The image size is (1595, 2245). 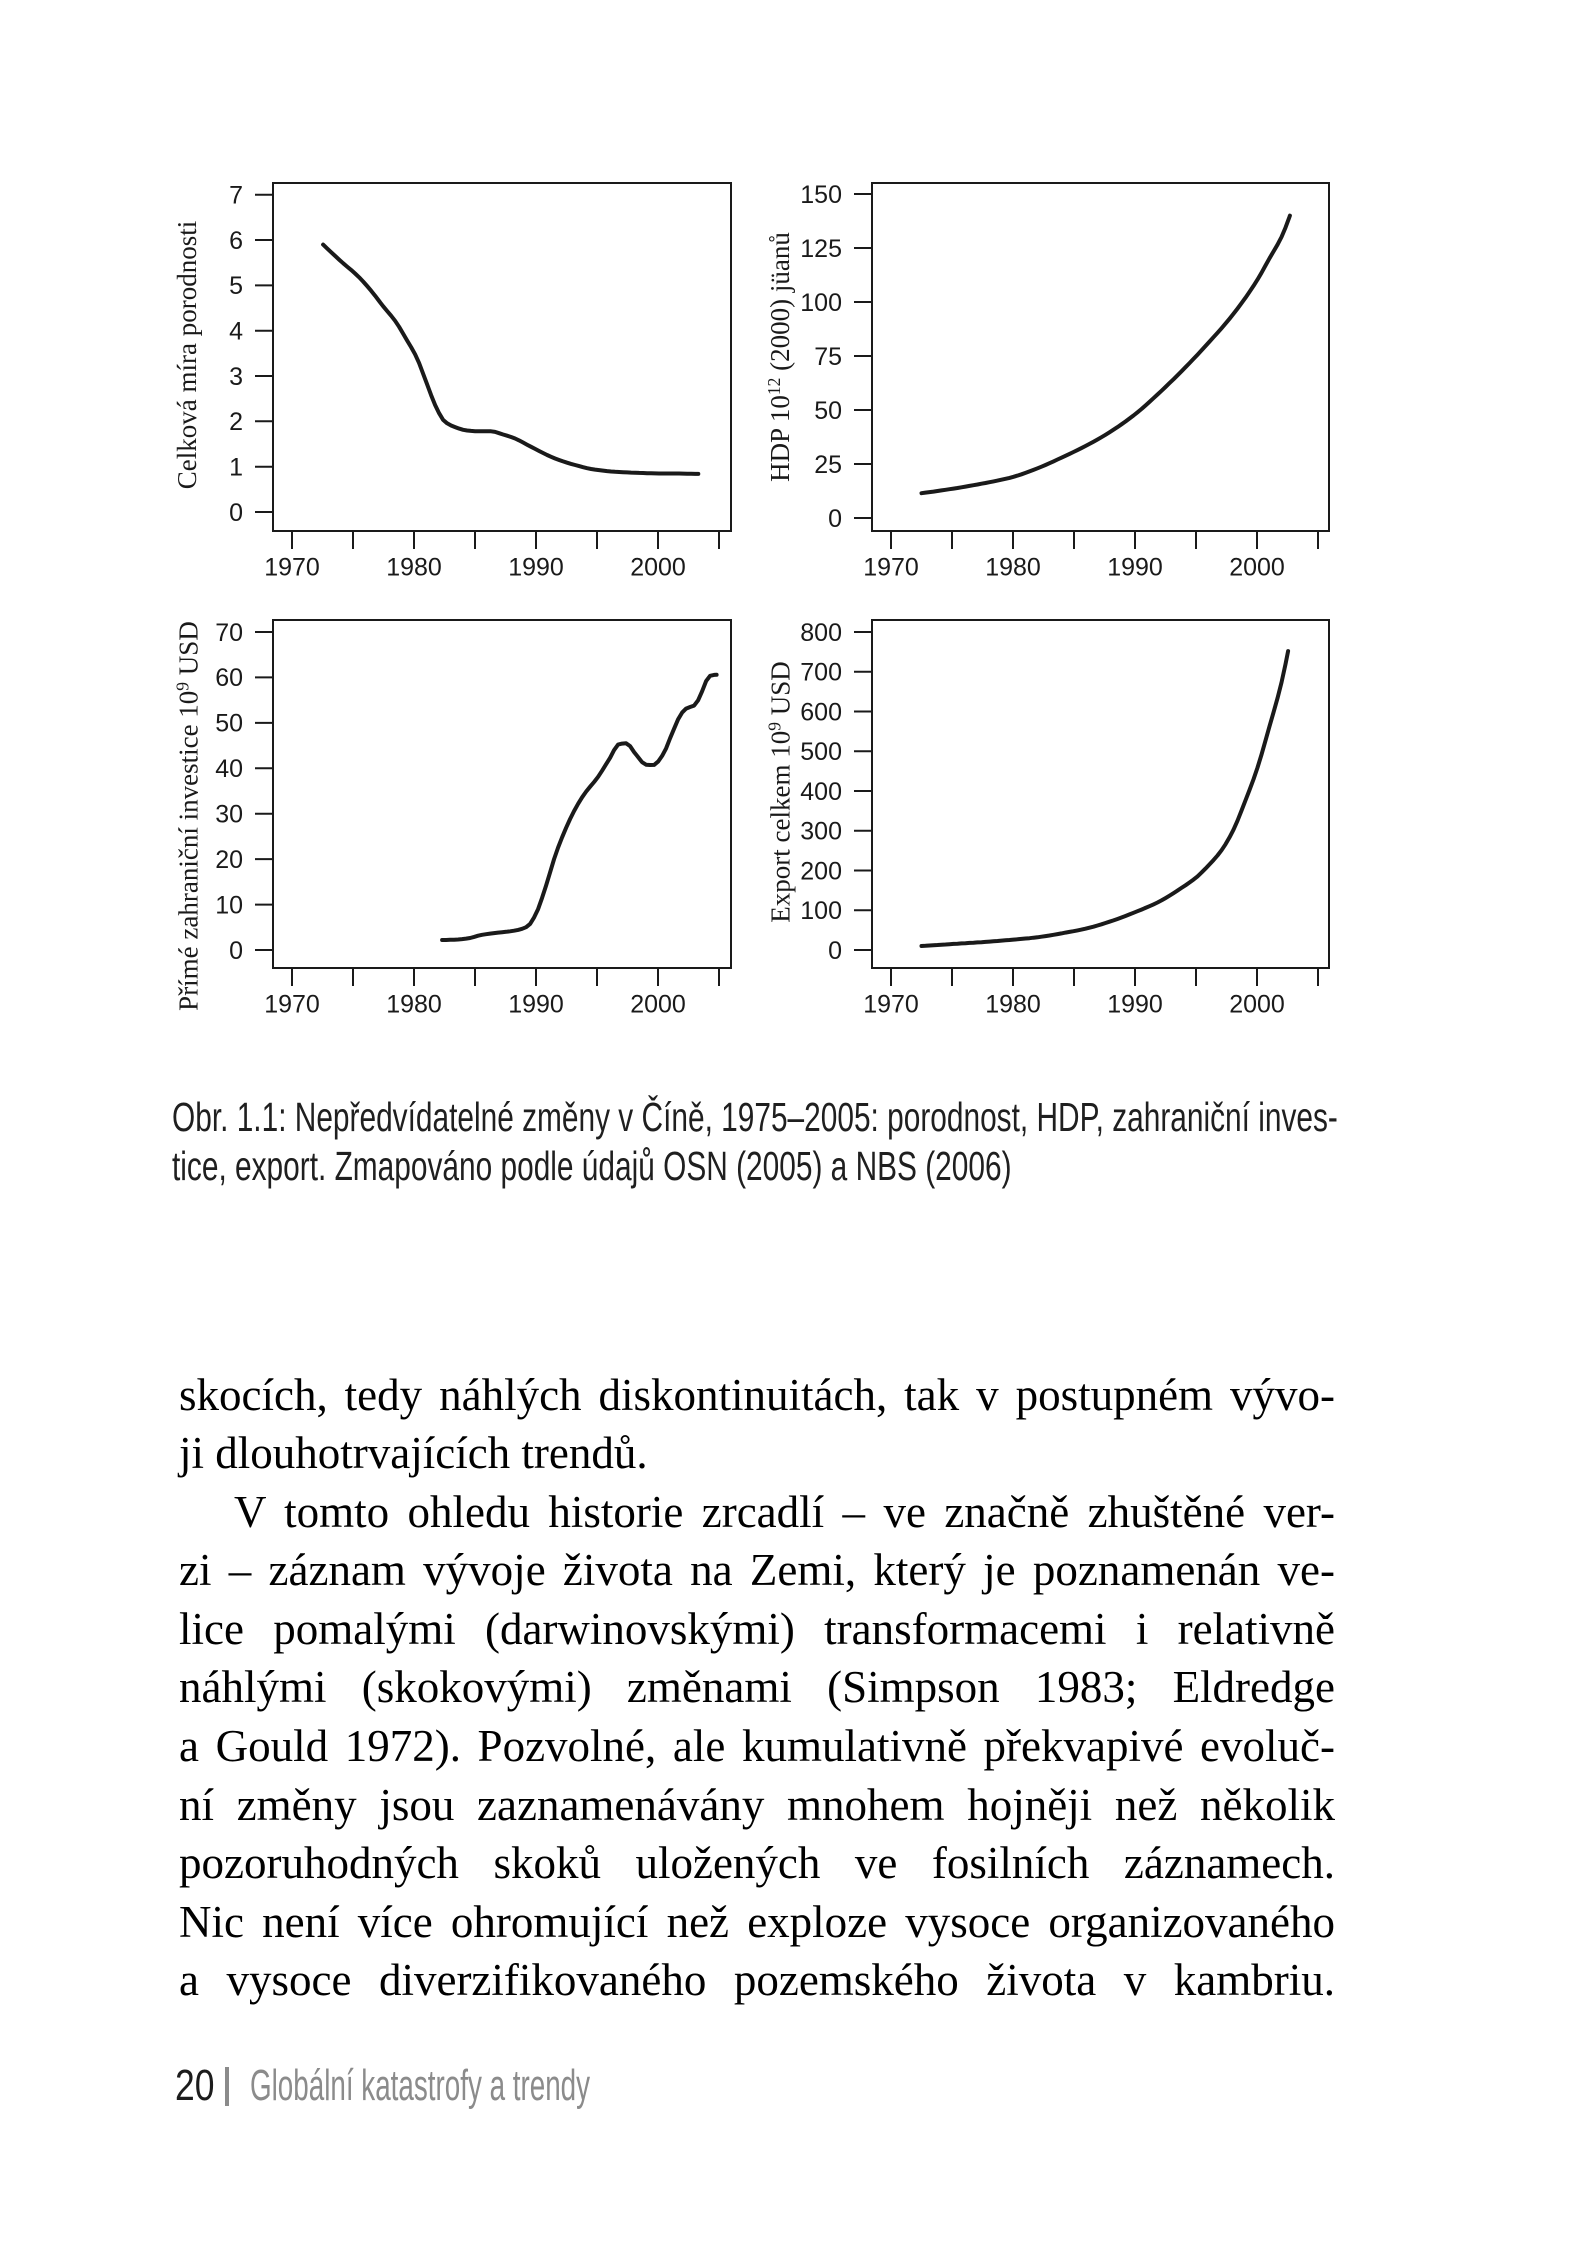 I want to click on svg-text: 125, so click(x=821, y=249).